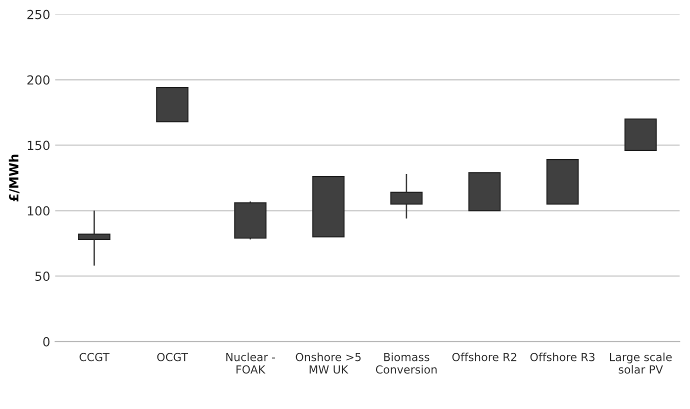 The width and height of the screenshot is (690, 409). I want to click on y-tick-label: 0, so click(46, 341).